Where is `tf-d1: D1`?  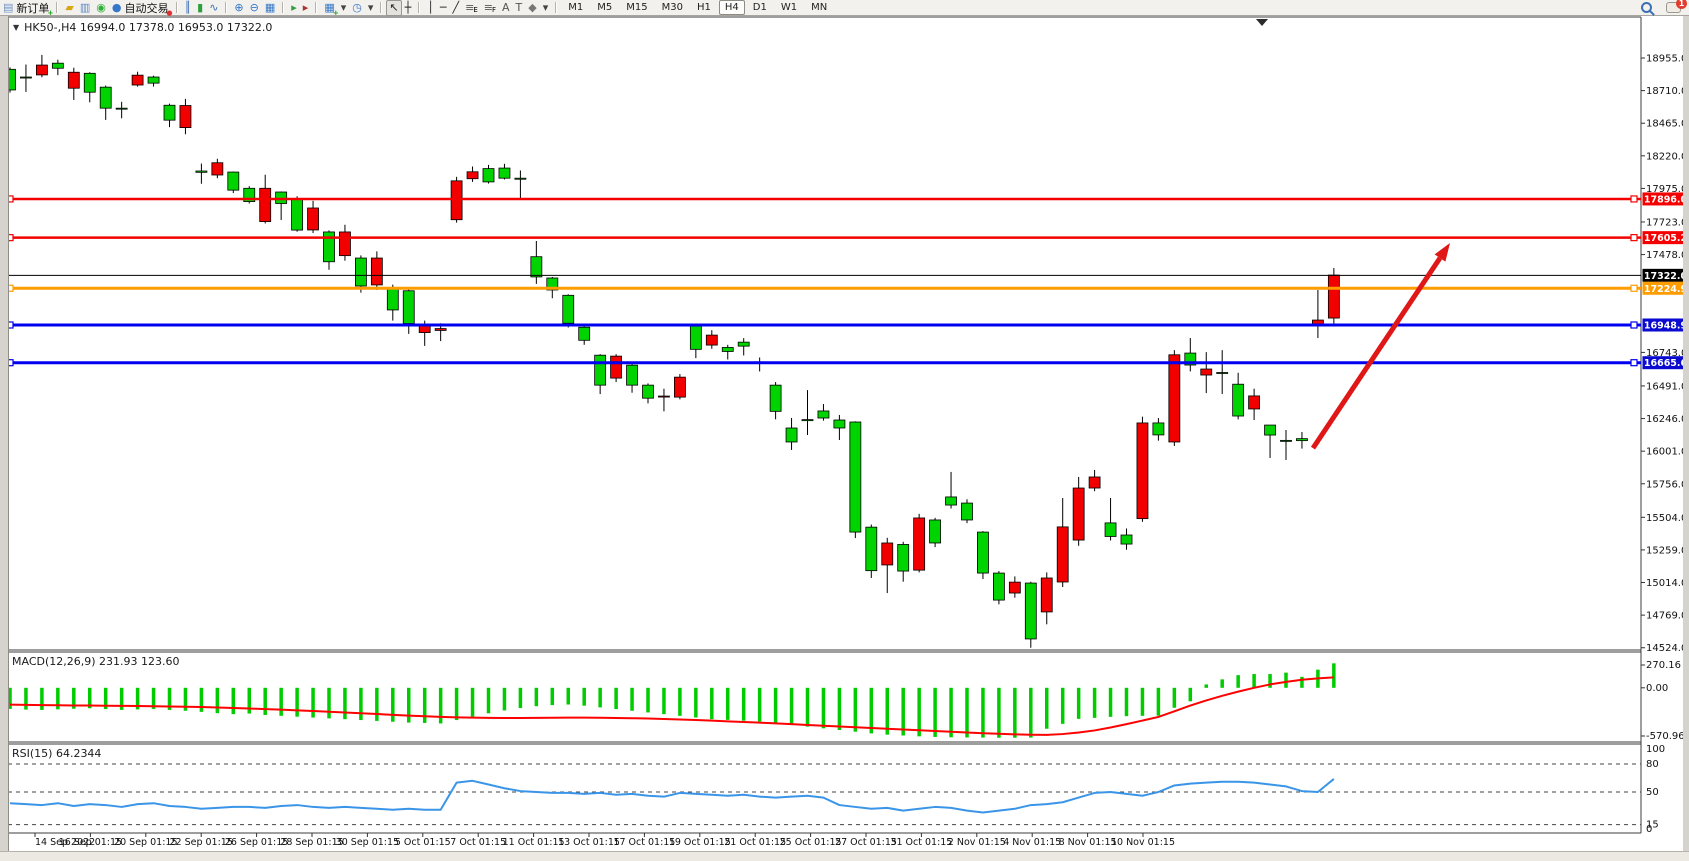
tf-d1: D1 is located at coordinates (759, 7).